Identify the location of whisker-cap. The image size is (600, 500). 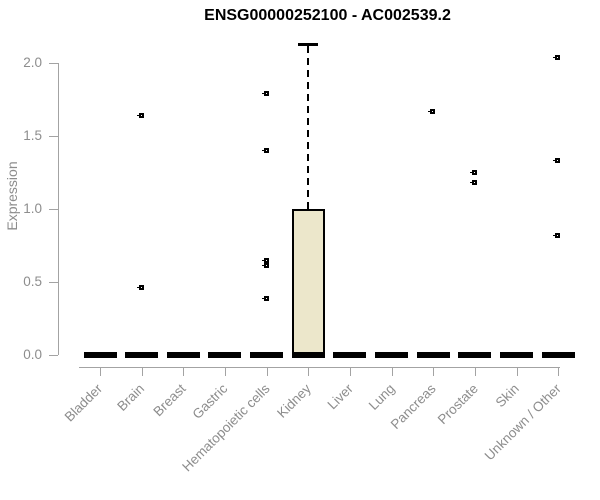
(308, 44).